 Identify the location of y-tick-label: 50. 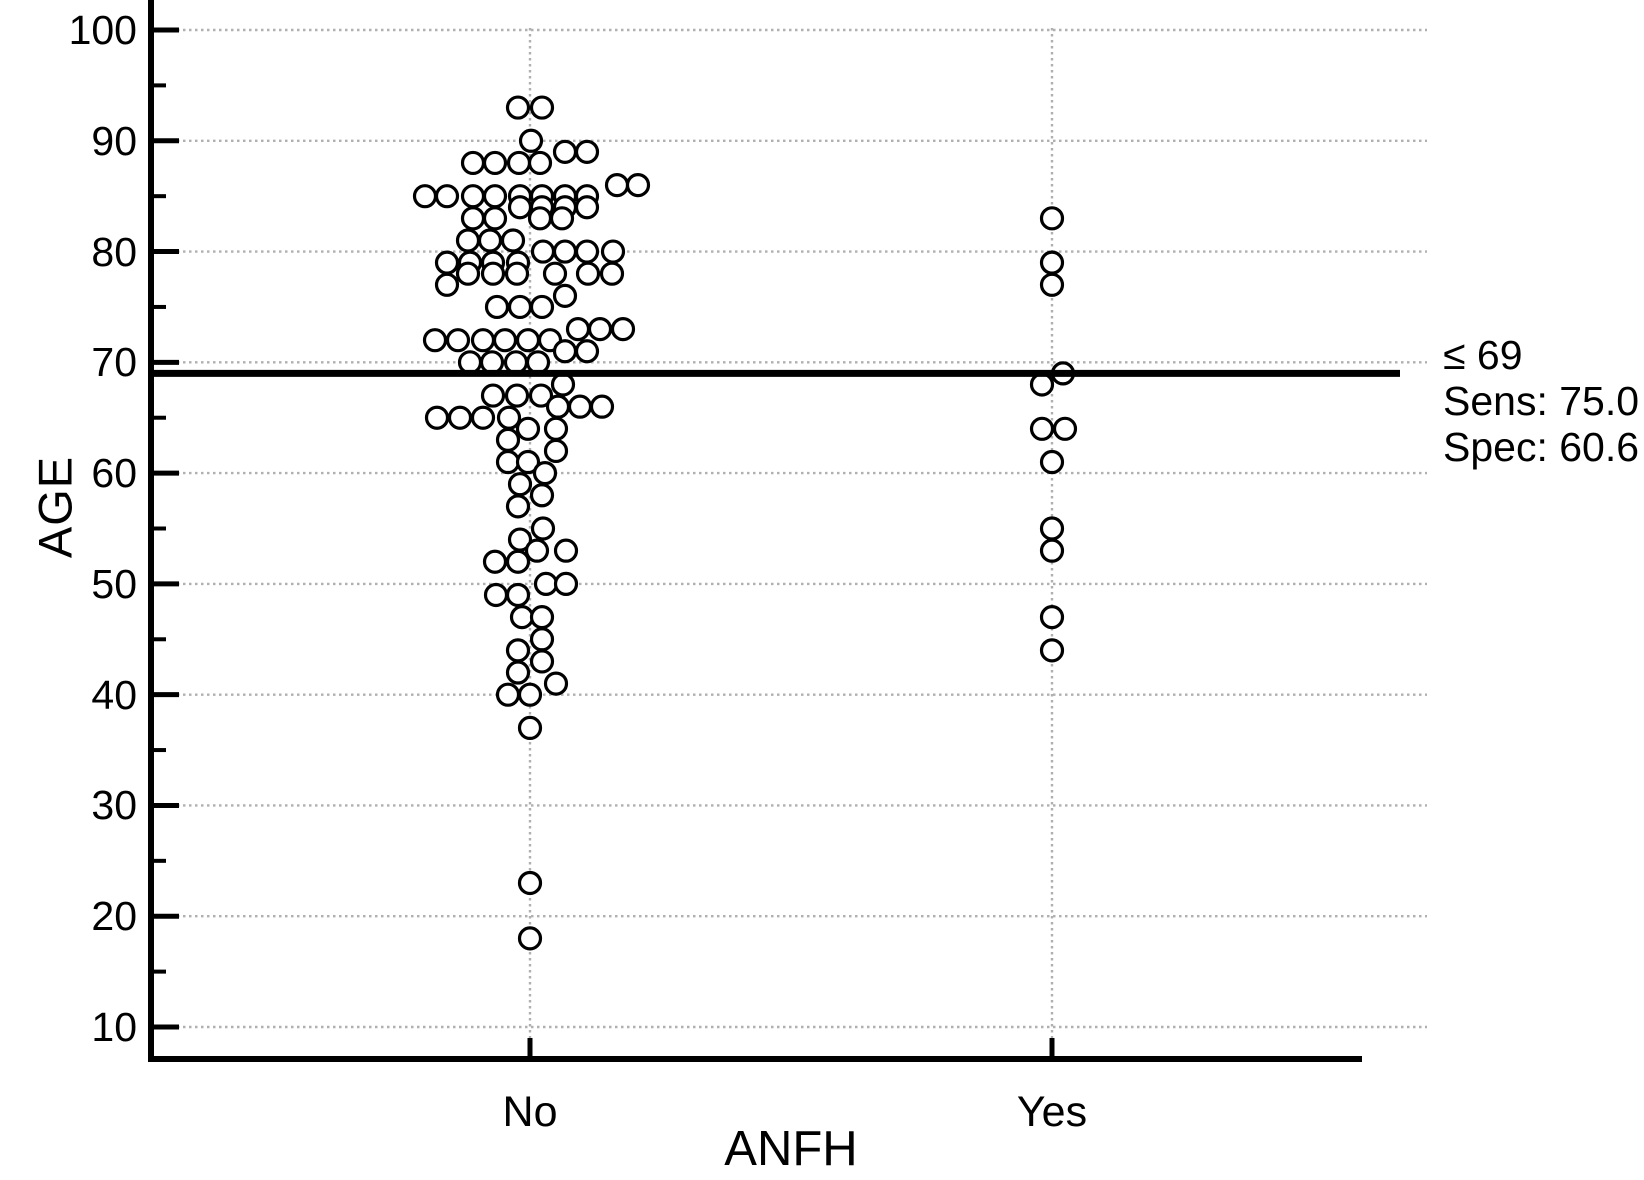
(114, 583).